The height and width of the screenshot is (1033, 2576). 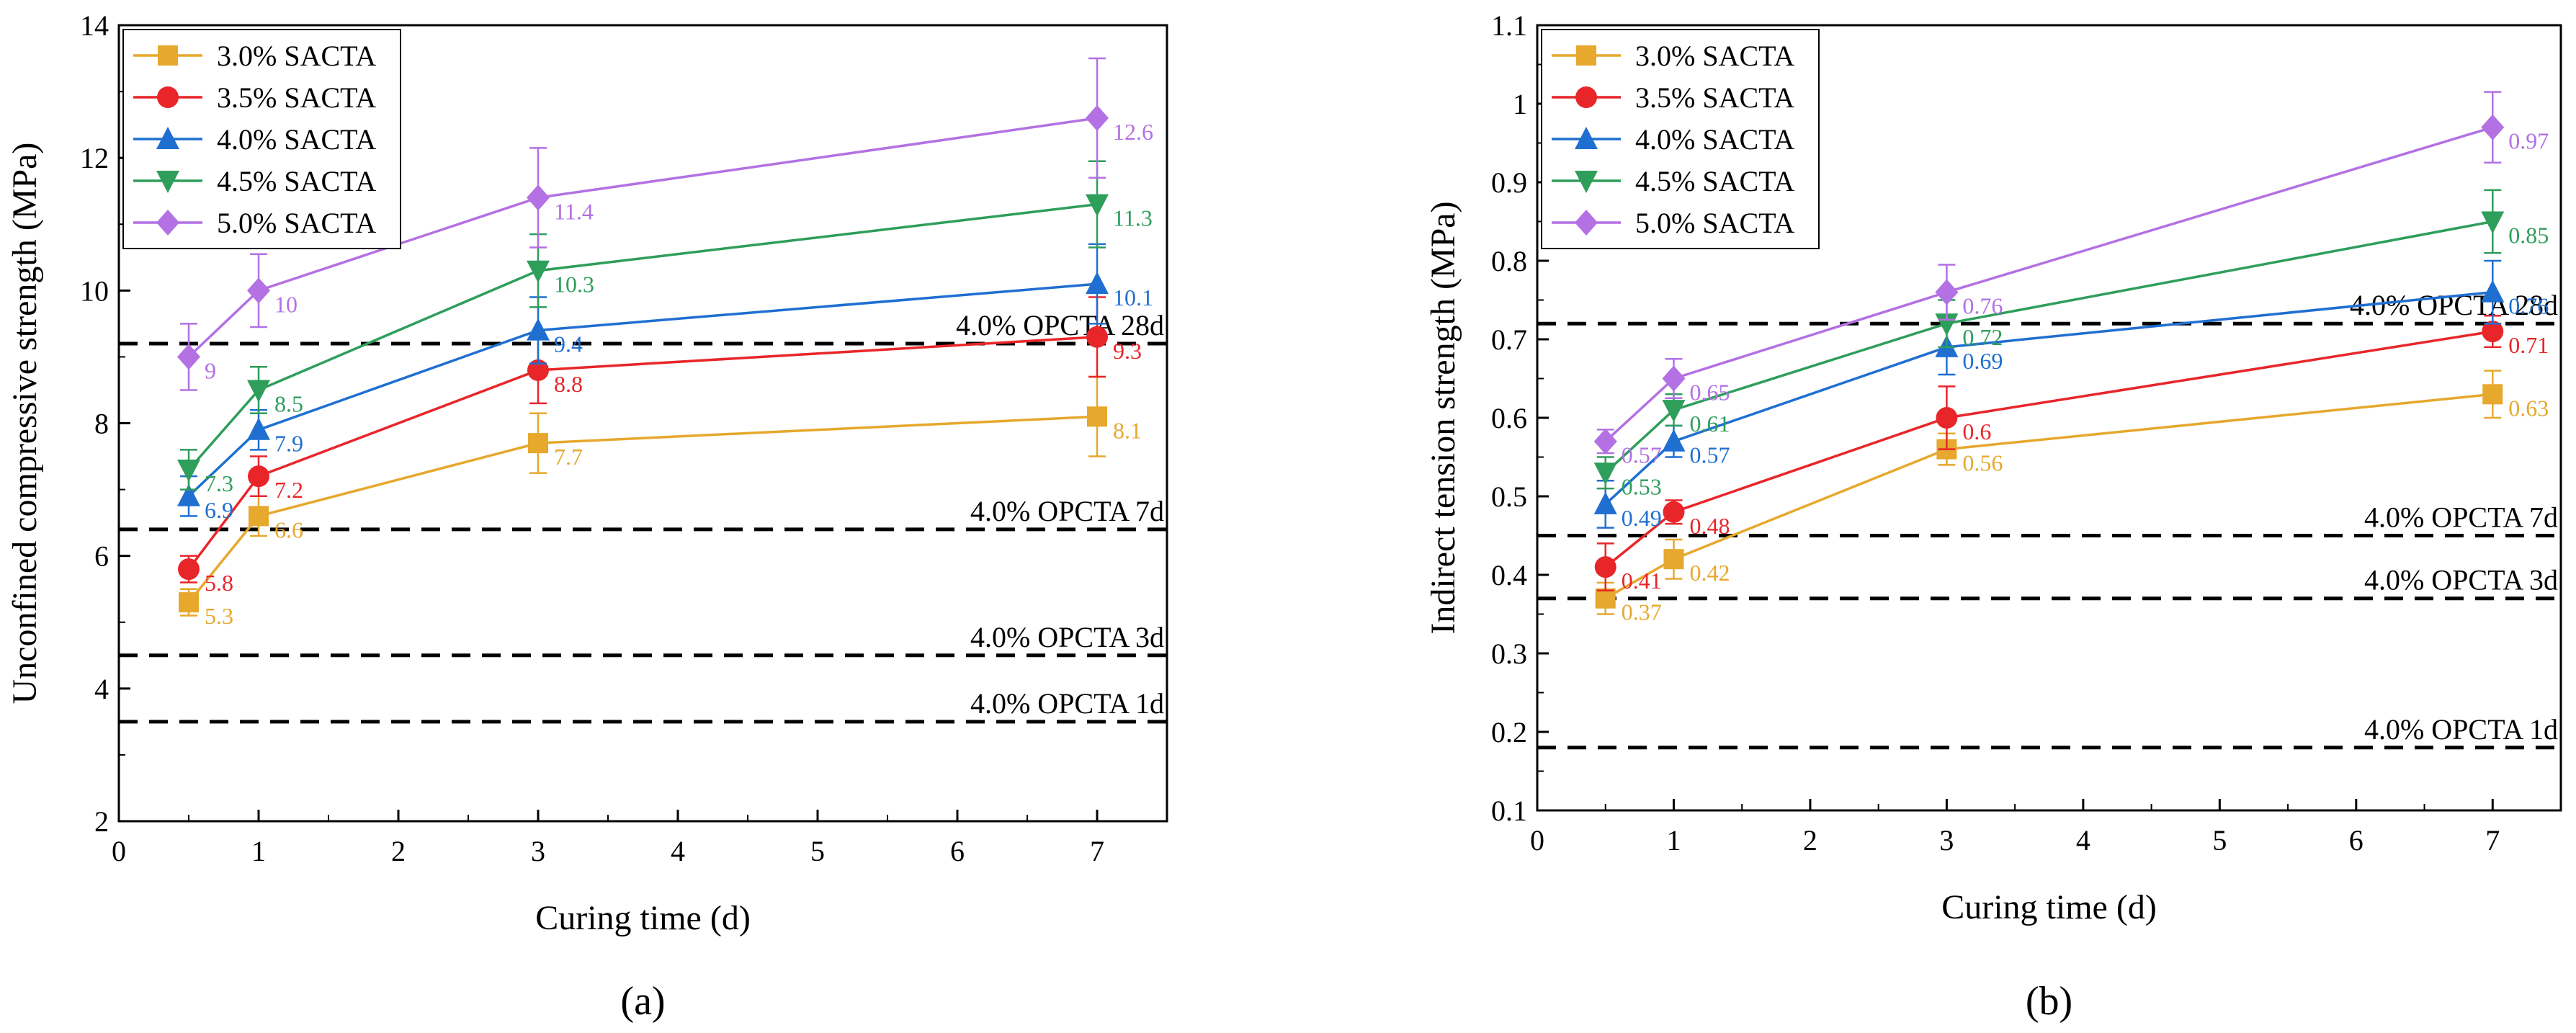 I want to click on data-label: 0.85, so click(x=2528, y=236).